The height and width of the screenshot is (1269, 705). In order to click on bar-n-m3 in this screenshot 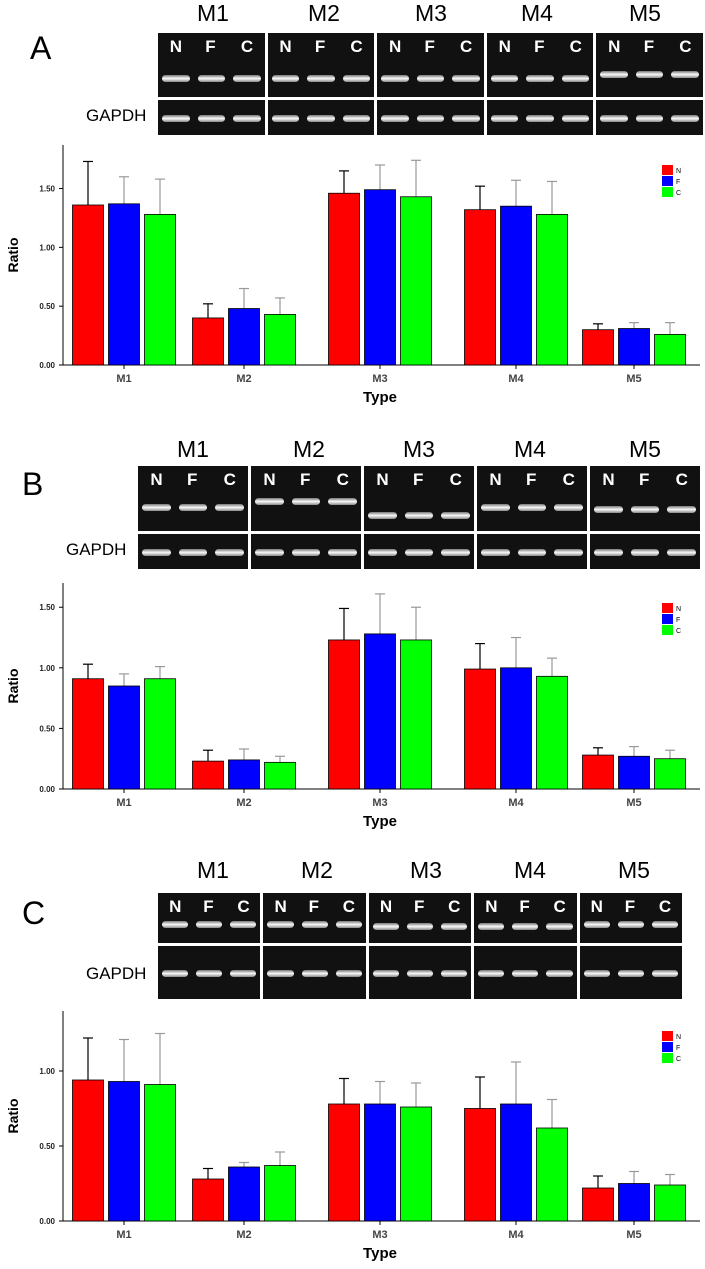, I will do `click(344, 279)`.